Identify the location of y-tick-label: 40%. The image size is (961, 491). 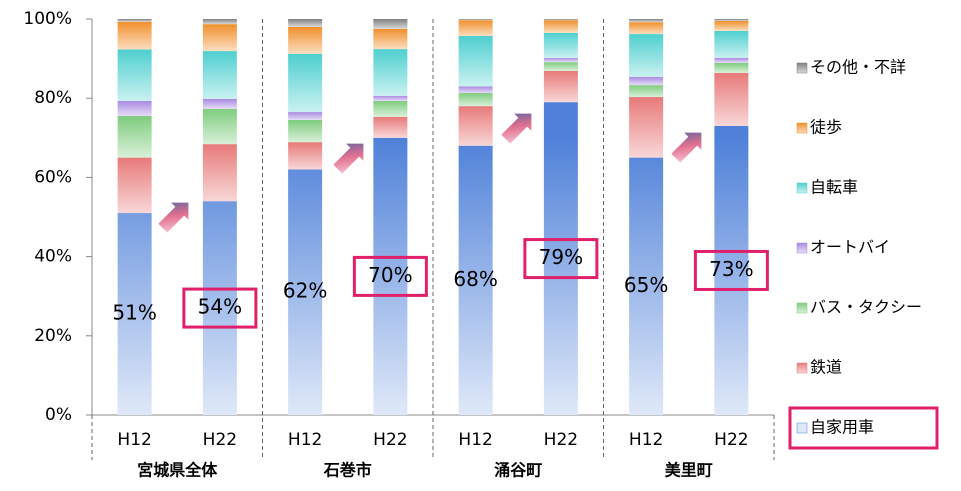
(53, 257).